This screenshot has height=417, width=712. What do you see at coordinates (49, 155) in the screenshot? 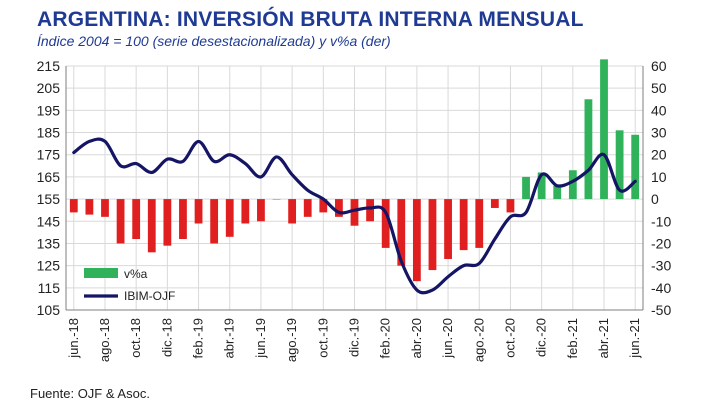
I see `left-tick-label: 175` at bounding box center [49, 155].